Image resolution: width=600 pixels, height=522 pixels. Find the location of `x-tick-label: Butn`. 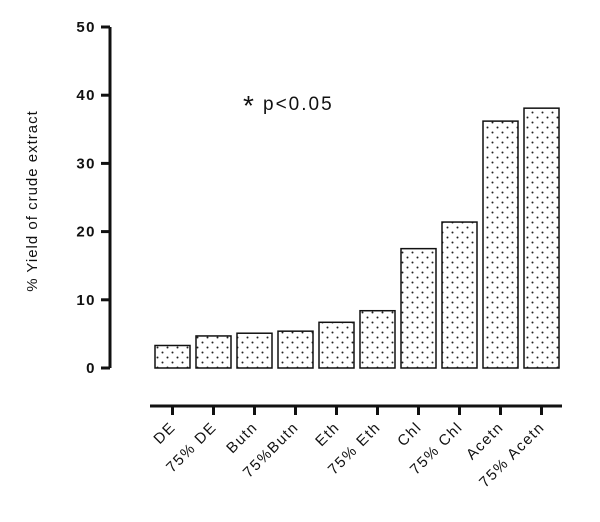

x-tick-label: Butn is located at coordinates (242, 438).